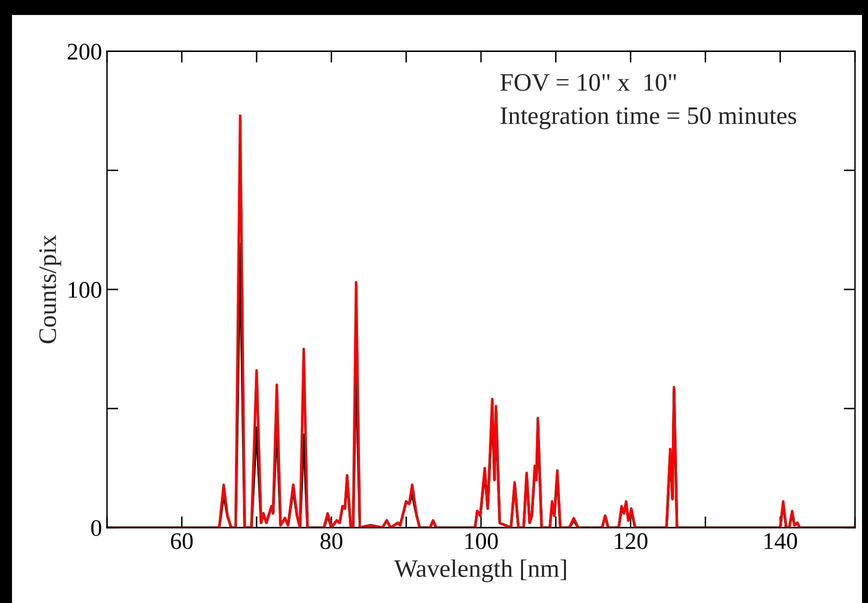  Describe the element at coordinates (96, 528) in the screenshot. I see `y-tick-label: 0` at that location.